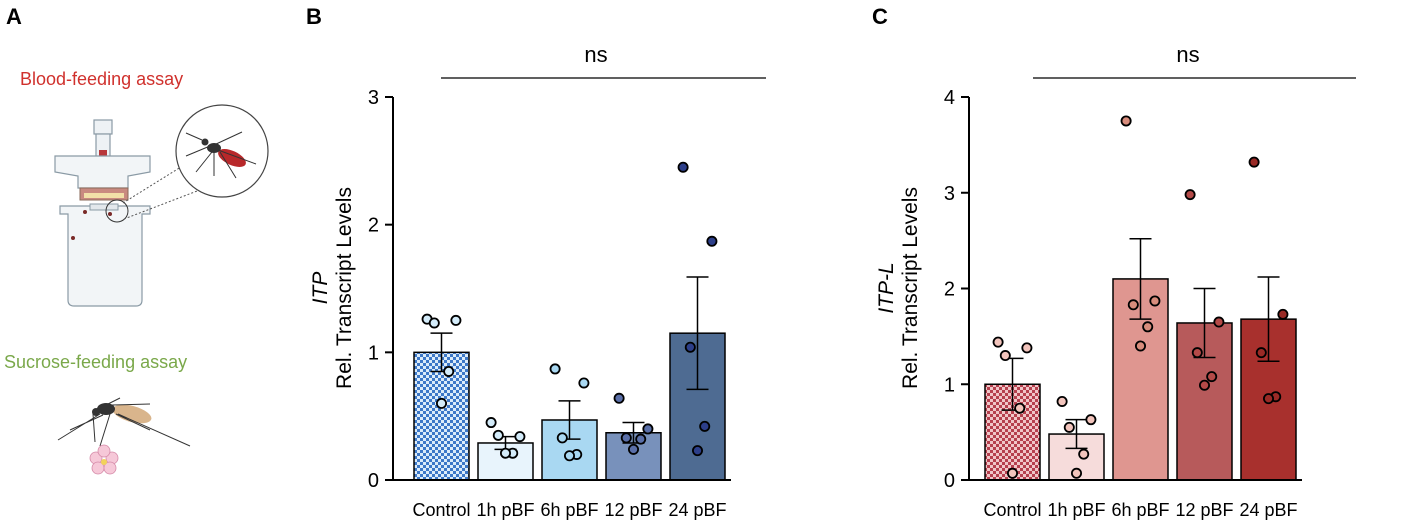  What do you see at coordinates (886, 287) in the screenshot?
I see `y-axis-gene-c: ITP-L` at bounding box center [886, 287].